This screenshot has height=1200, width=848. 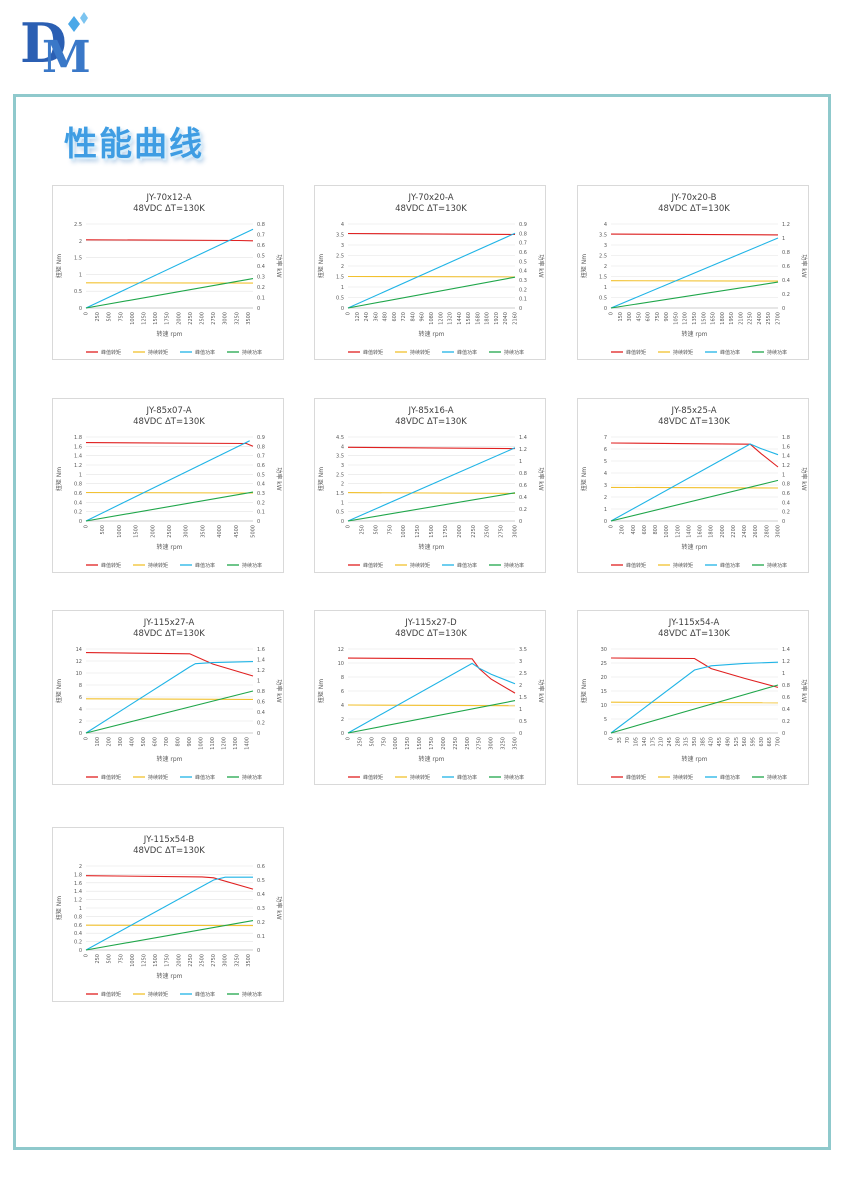 What do you see at coordinates (786, 662) in the screenshot?
I see `y2-tick-label: 1.2` at bounding box center [786, 662].